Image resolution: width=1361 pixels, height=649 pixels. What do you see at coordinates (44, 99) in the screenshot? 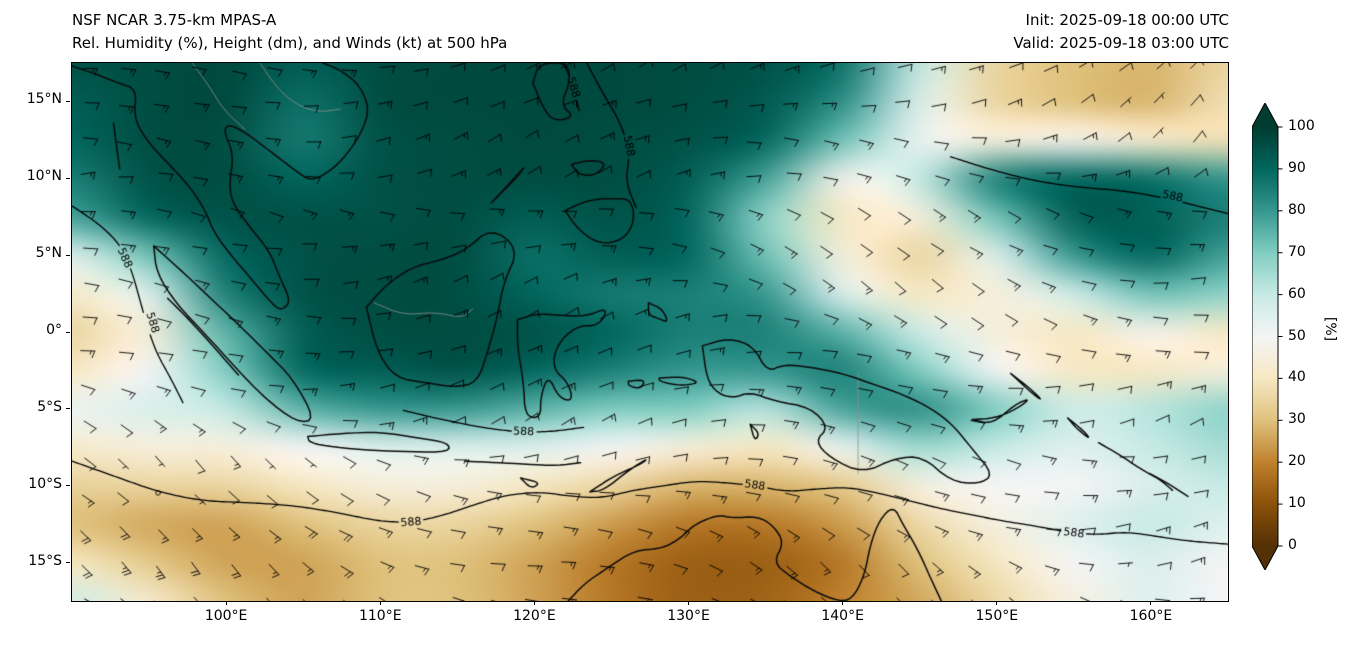
I see `y-tick-label: 15°N` at bounding box center [44, 99].